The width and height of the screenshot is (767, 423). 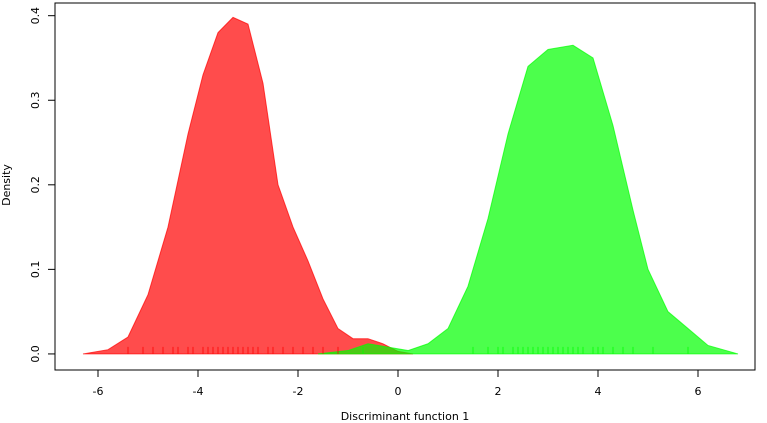 I want to click on x-tick-label: 4, so click(x=598, y=391).